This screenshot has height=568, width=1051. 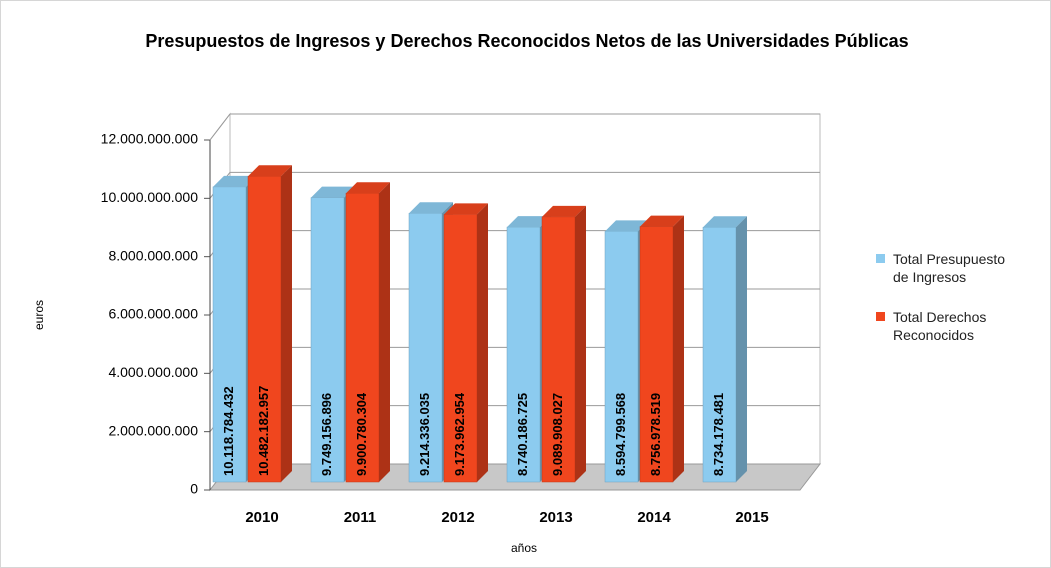 What do you see at coordinates (150, 197) in the screenshot?
I see `y-tick-label: 10.000.000.000` at bounding box center [150, 197].